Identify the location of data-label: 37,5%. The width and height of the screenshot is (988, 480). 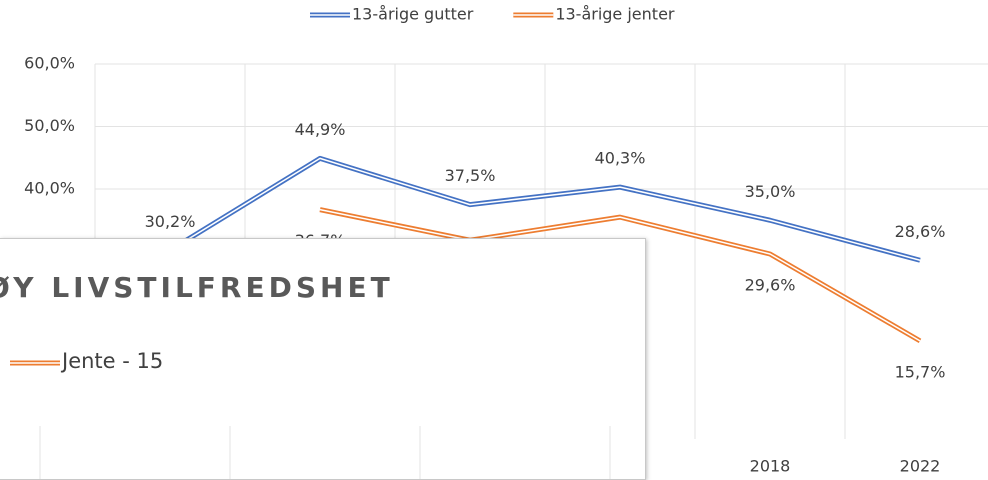
(470, 175).